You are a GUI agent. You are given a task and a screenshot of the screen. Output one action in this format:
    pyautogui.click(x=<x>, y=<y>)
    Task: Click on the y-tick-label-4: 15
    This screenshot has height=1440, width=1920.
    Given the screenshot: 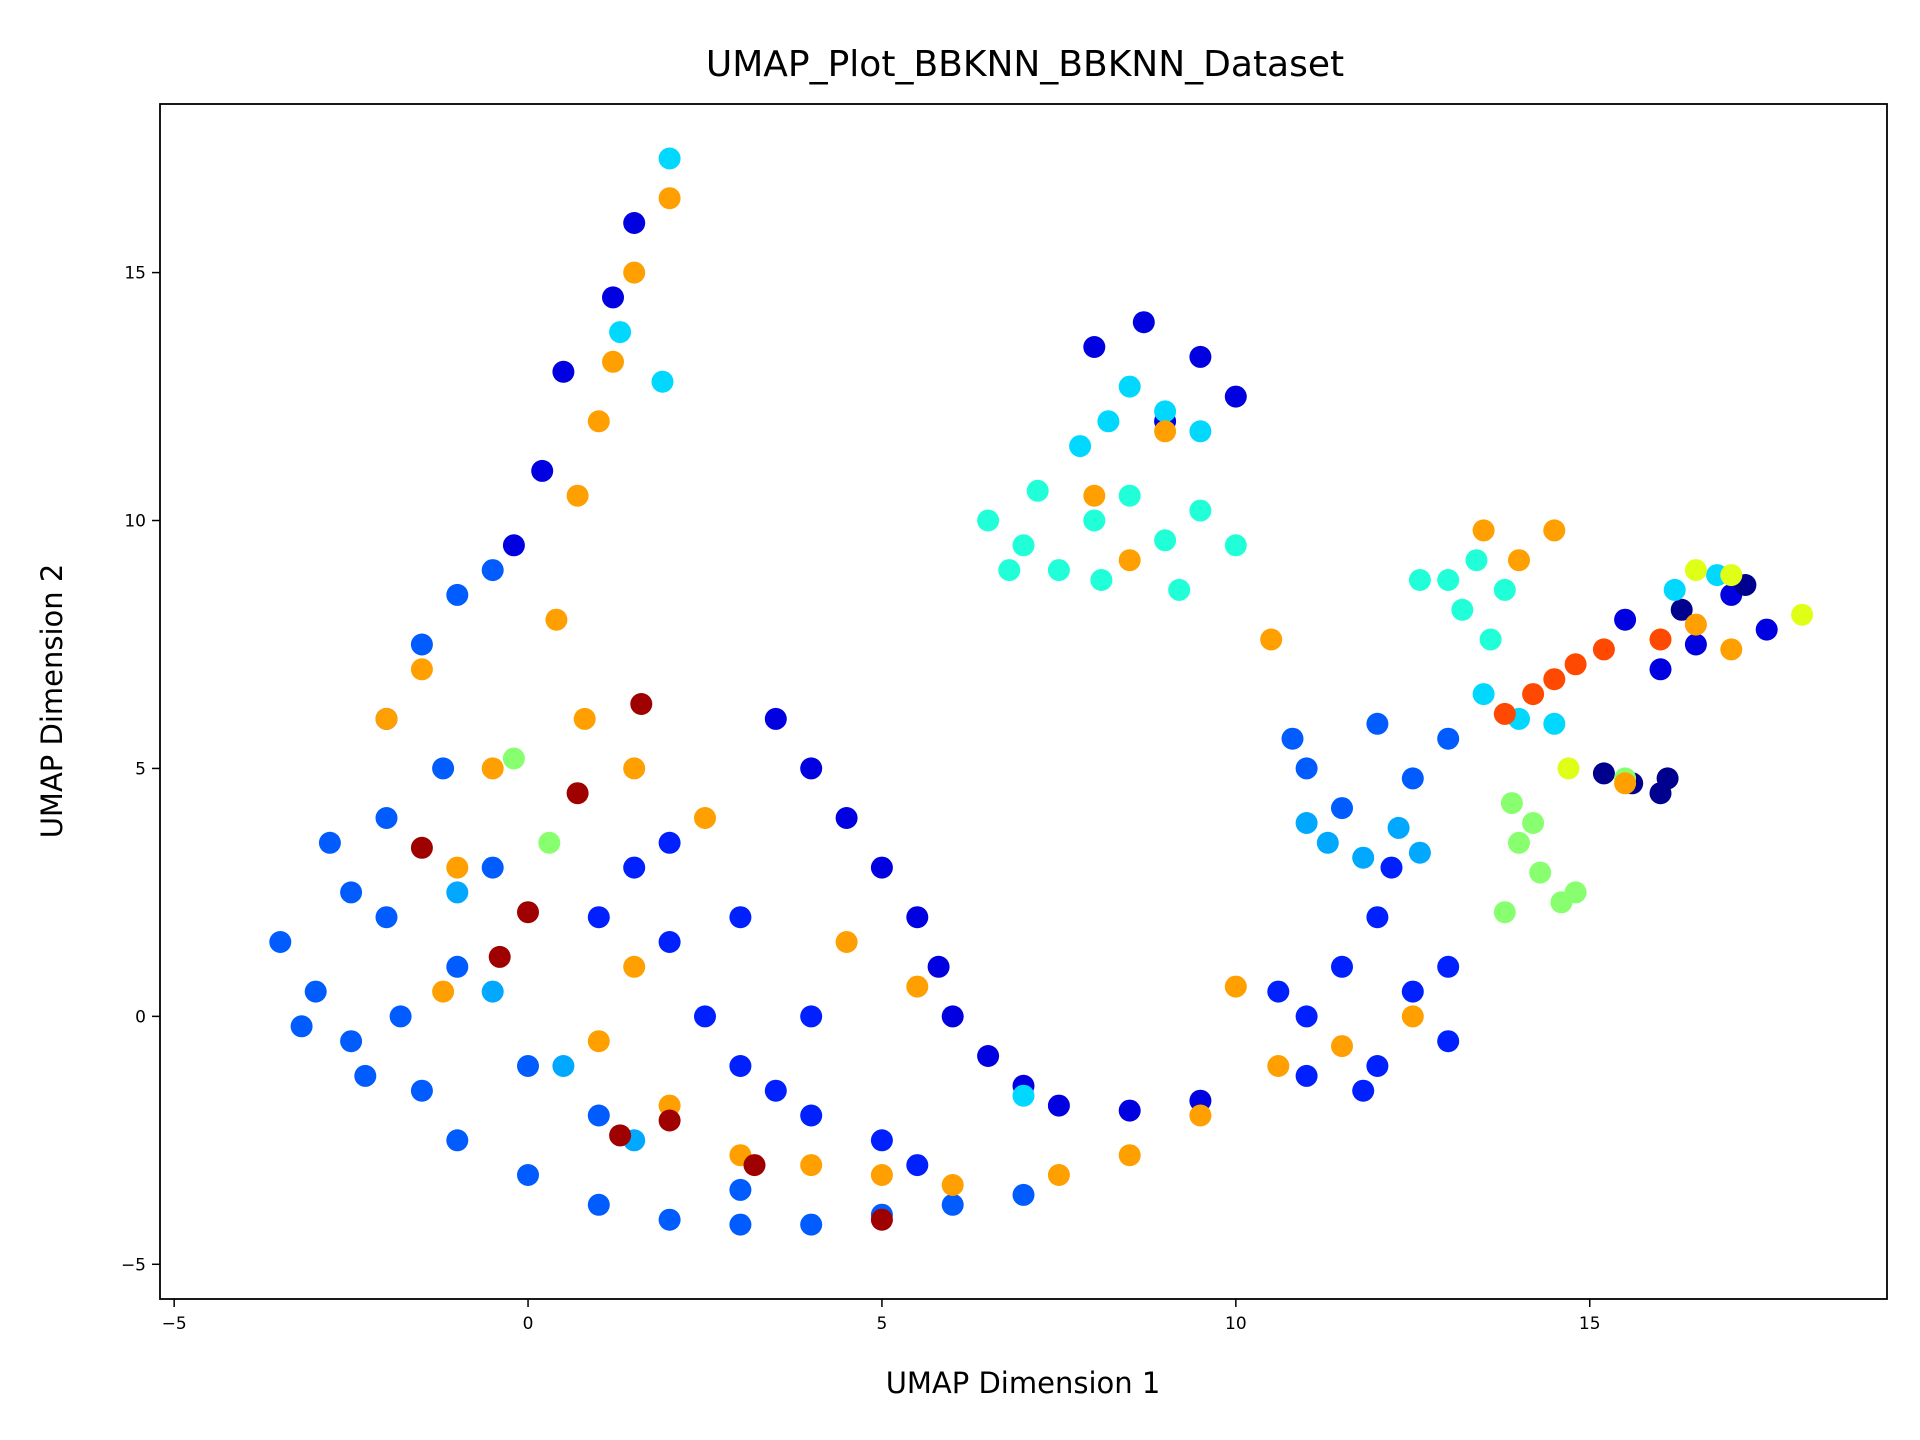 What is the action you would take?
    pyautogui.click(x=135, y=274)
    